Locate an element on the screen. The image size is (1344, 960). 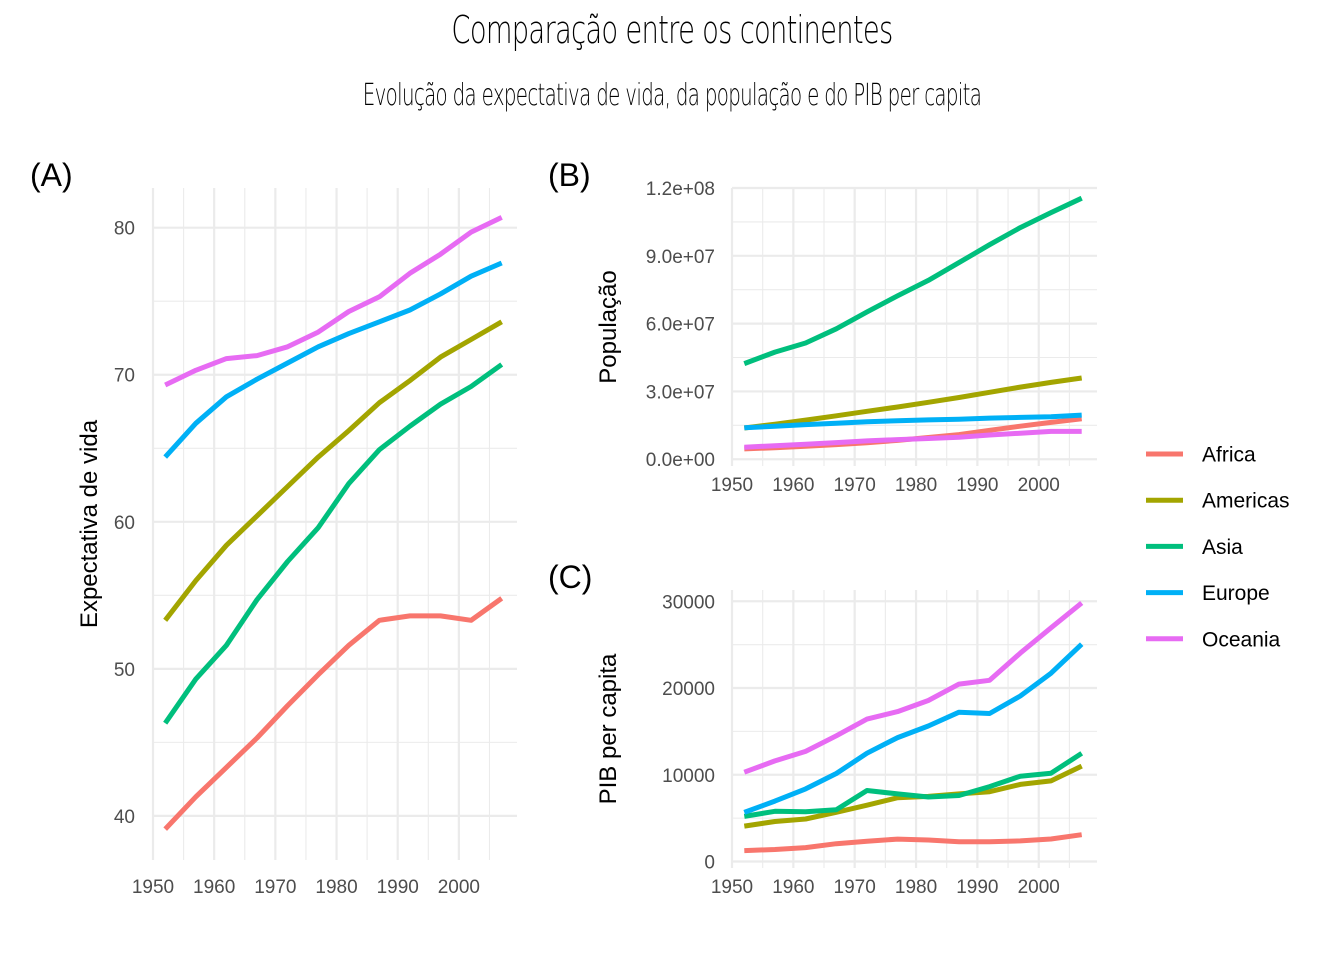
y-tick-label: 9.0e+07 is located at coordinates (680, 257).